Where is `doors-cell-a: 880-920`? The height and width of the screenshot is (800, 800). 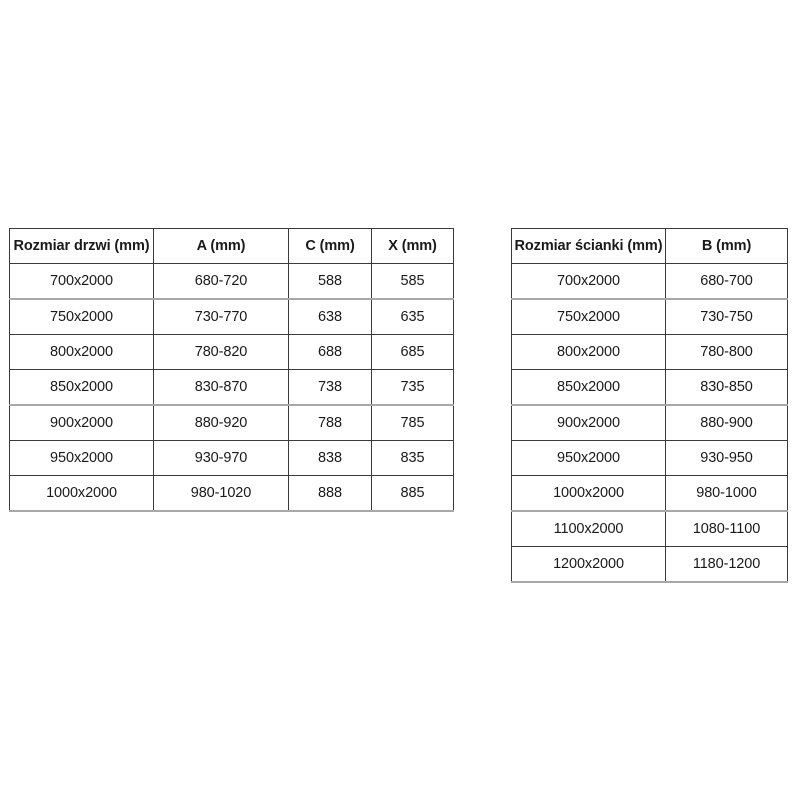
doors-cell-a: 880-920 is located at coordinates (221, 423).